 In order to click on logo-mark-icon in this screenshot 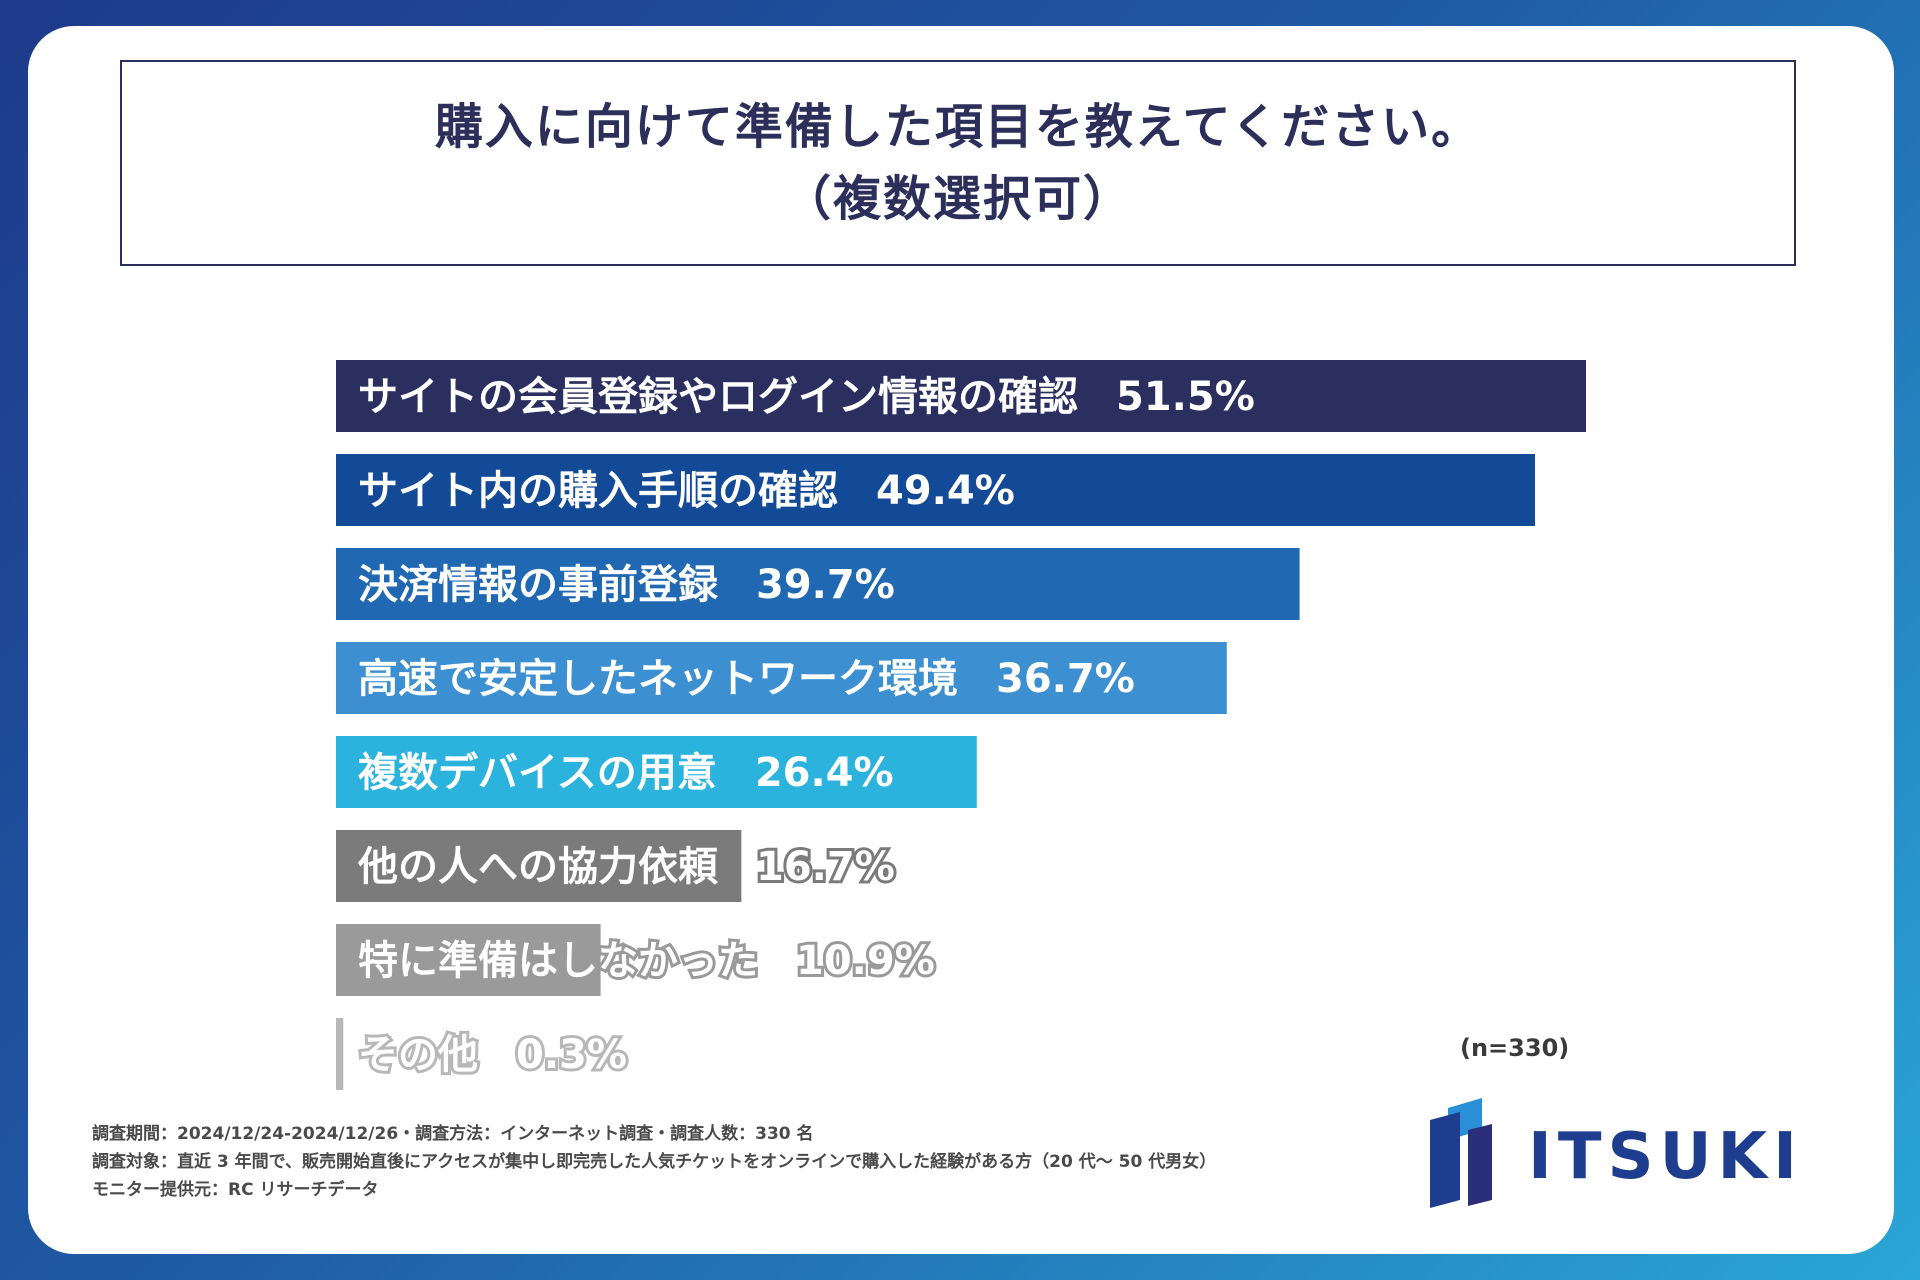, I will do `click(1461, 1153)`.